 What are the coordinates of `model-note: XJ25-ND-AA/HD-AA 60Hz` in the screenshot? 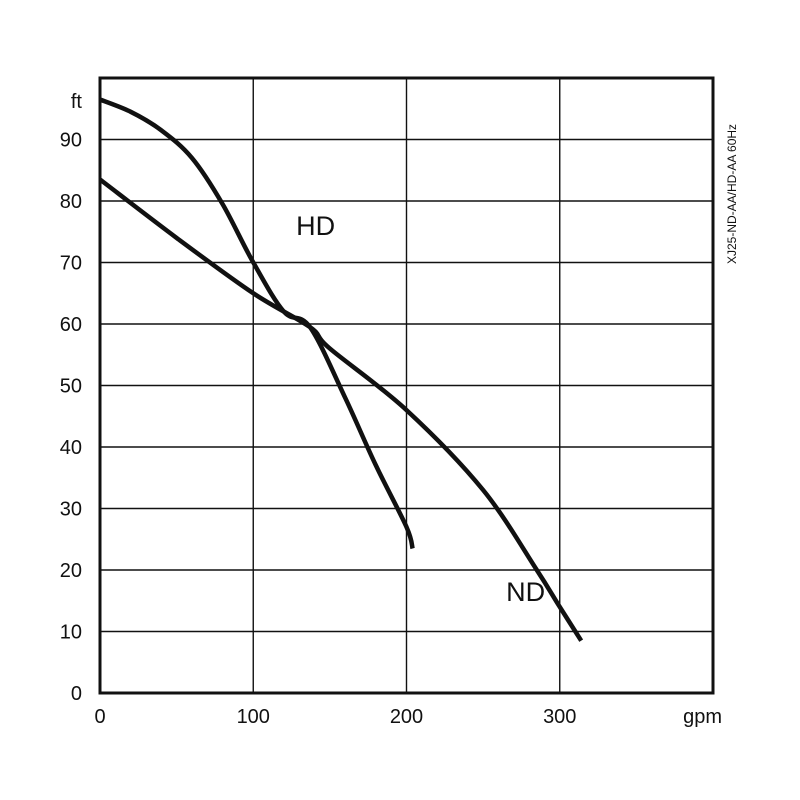 It's located at (732, 194).